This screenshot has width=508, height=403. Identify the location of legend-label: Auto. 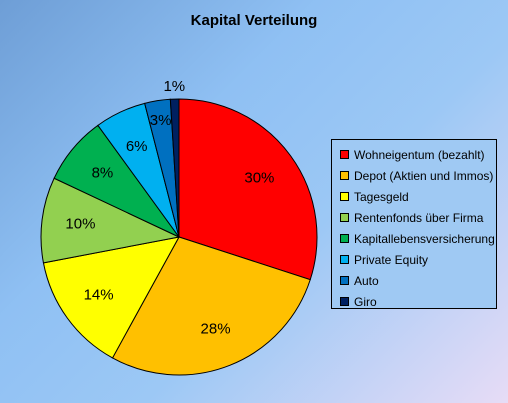
(366, 280).